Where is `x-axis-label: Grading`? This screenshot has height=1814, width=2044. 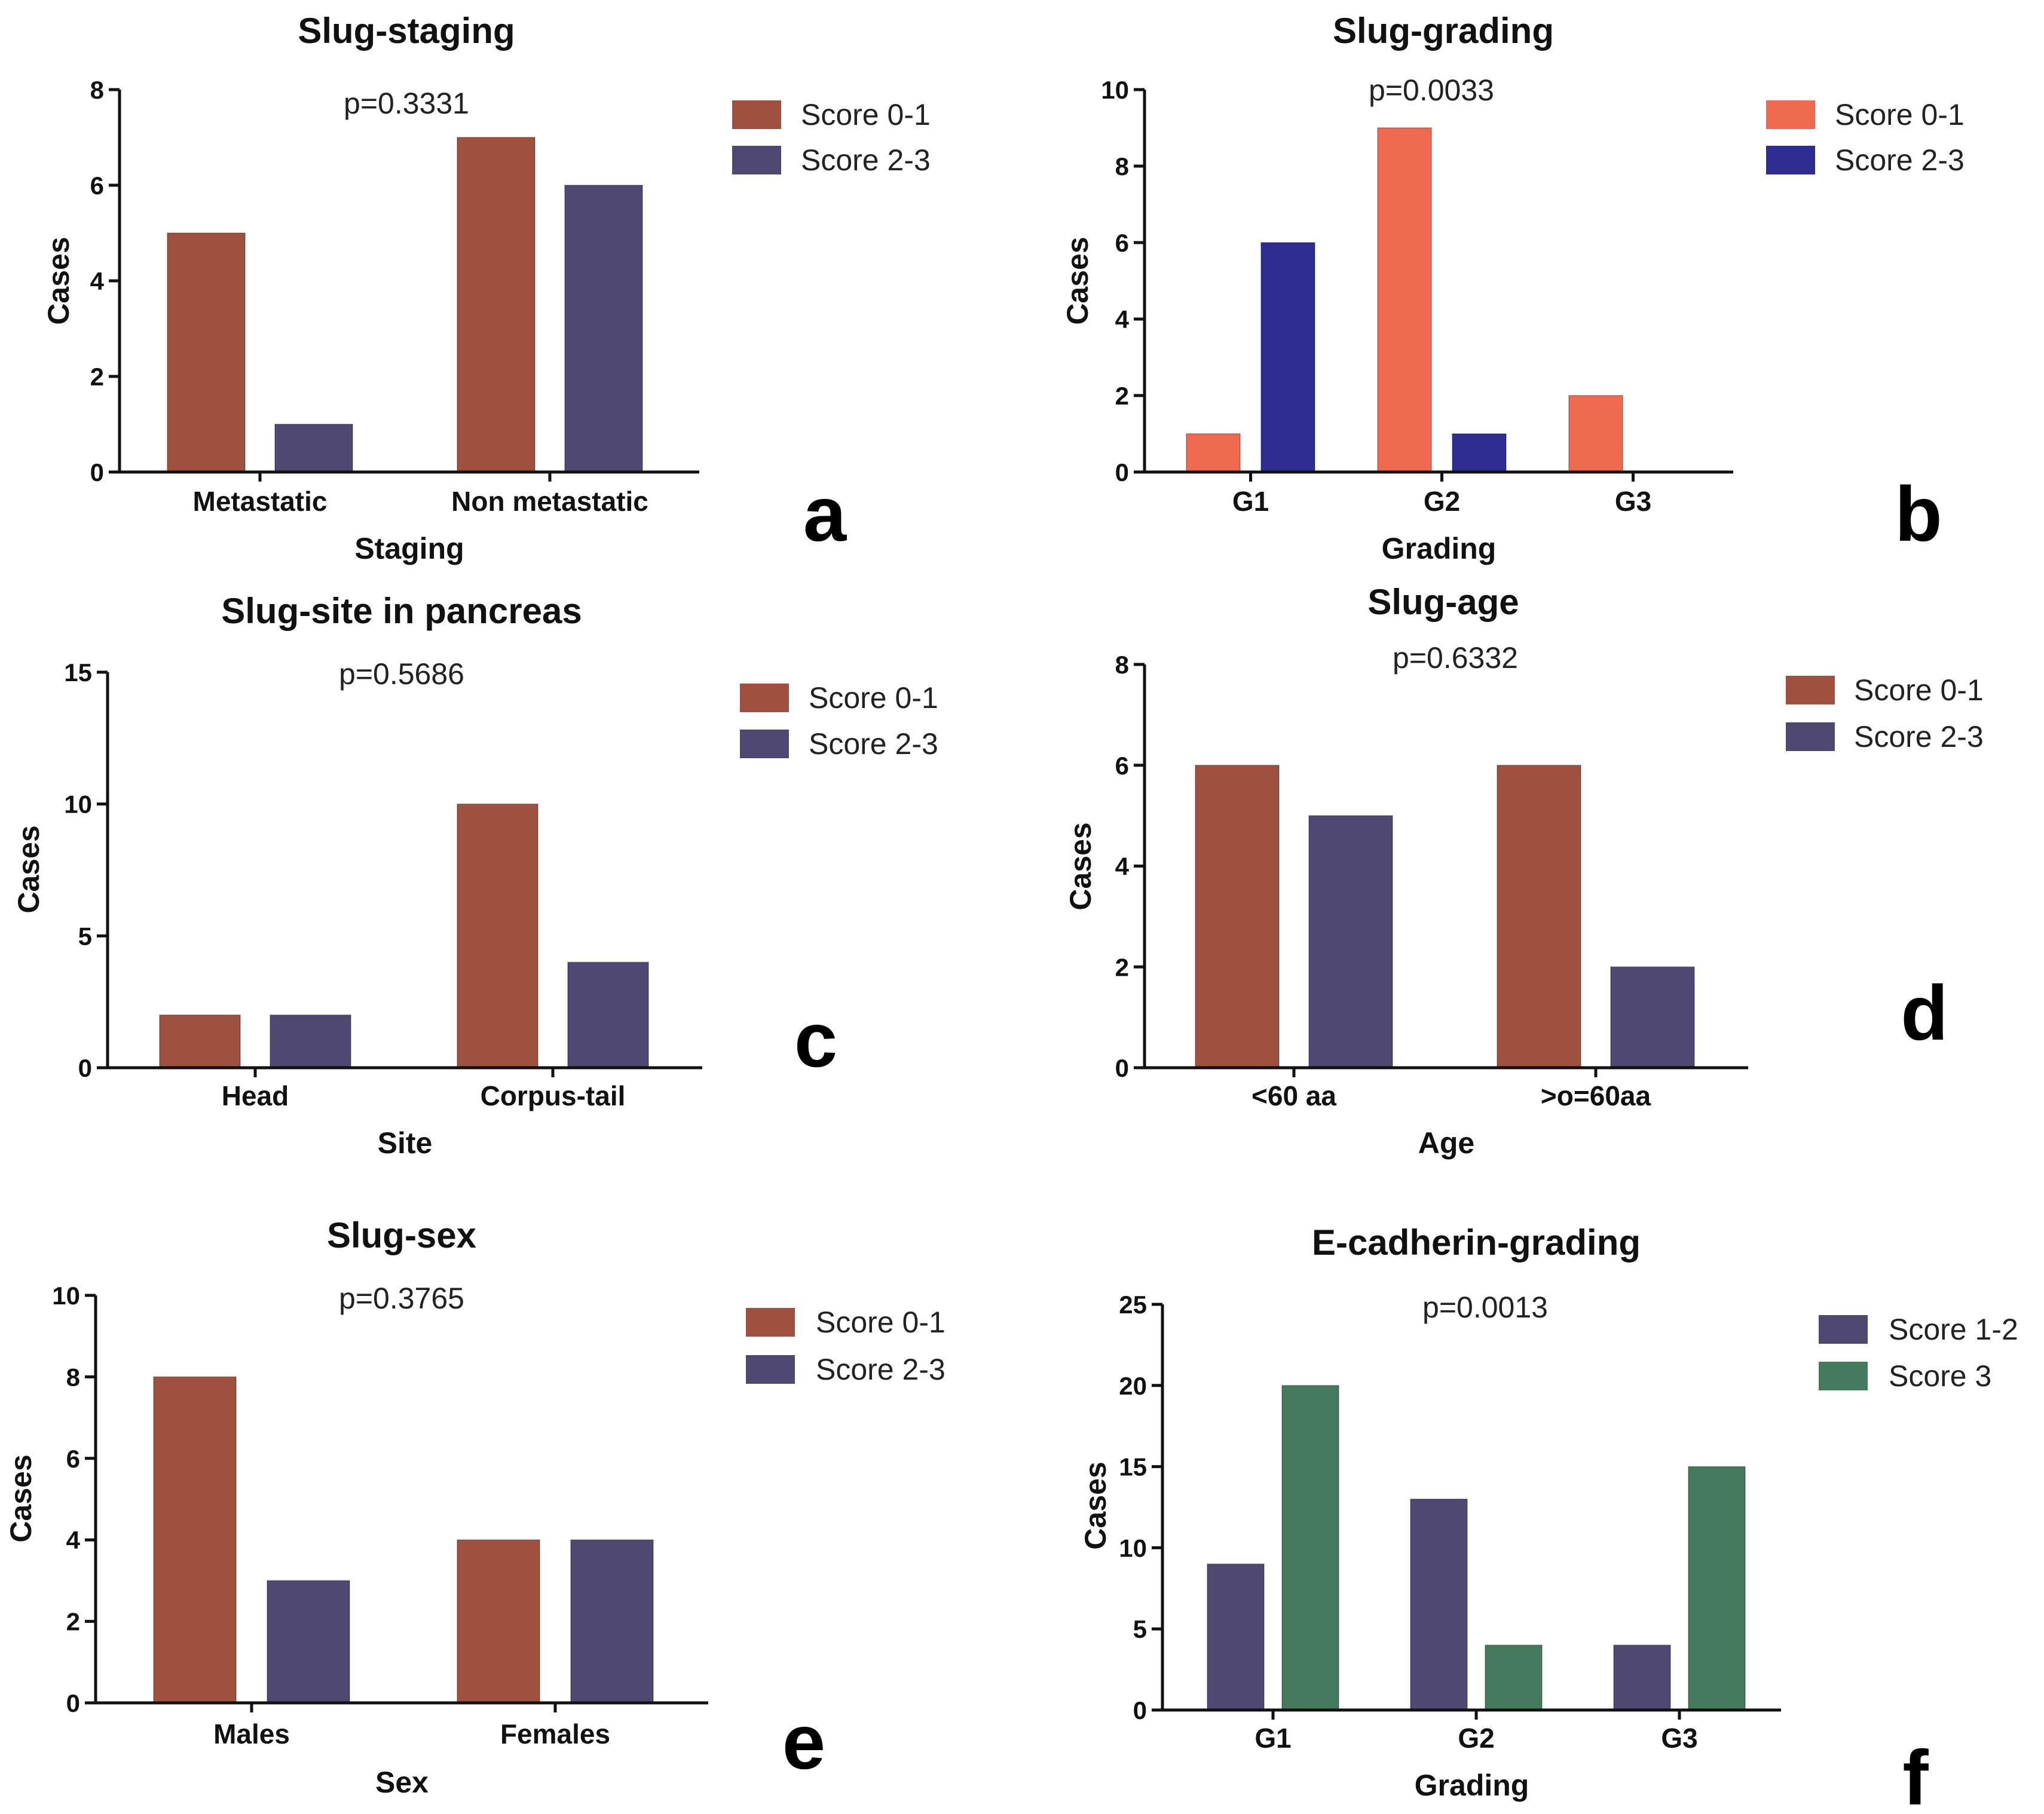 x-axis-label: Grading is located at coordinates (1440, 548).